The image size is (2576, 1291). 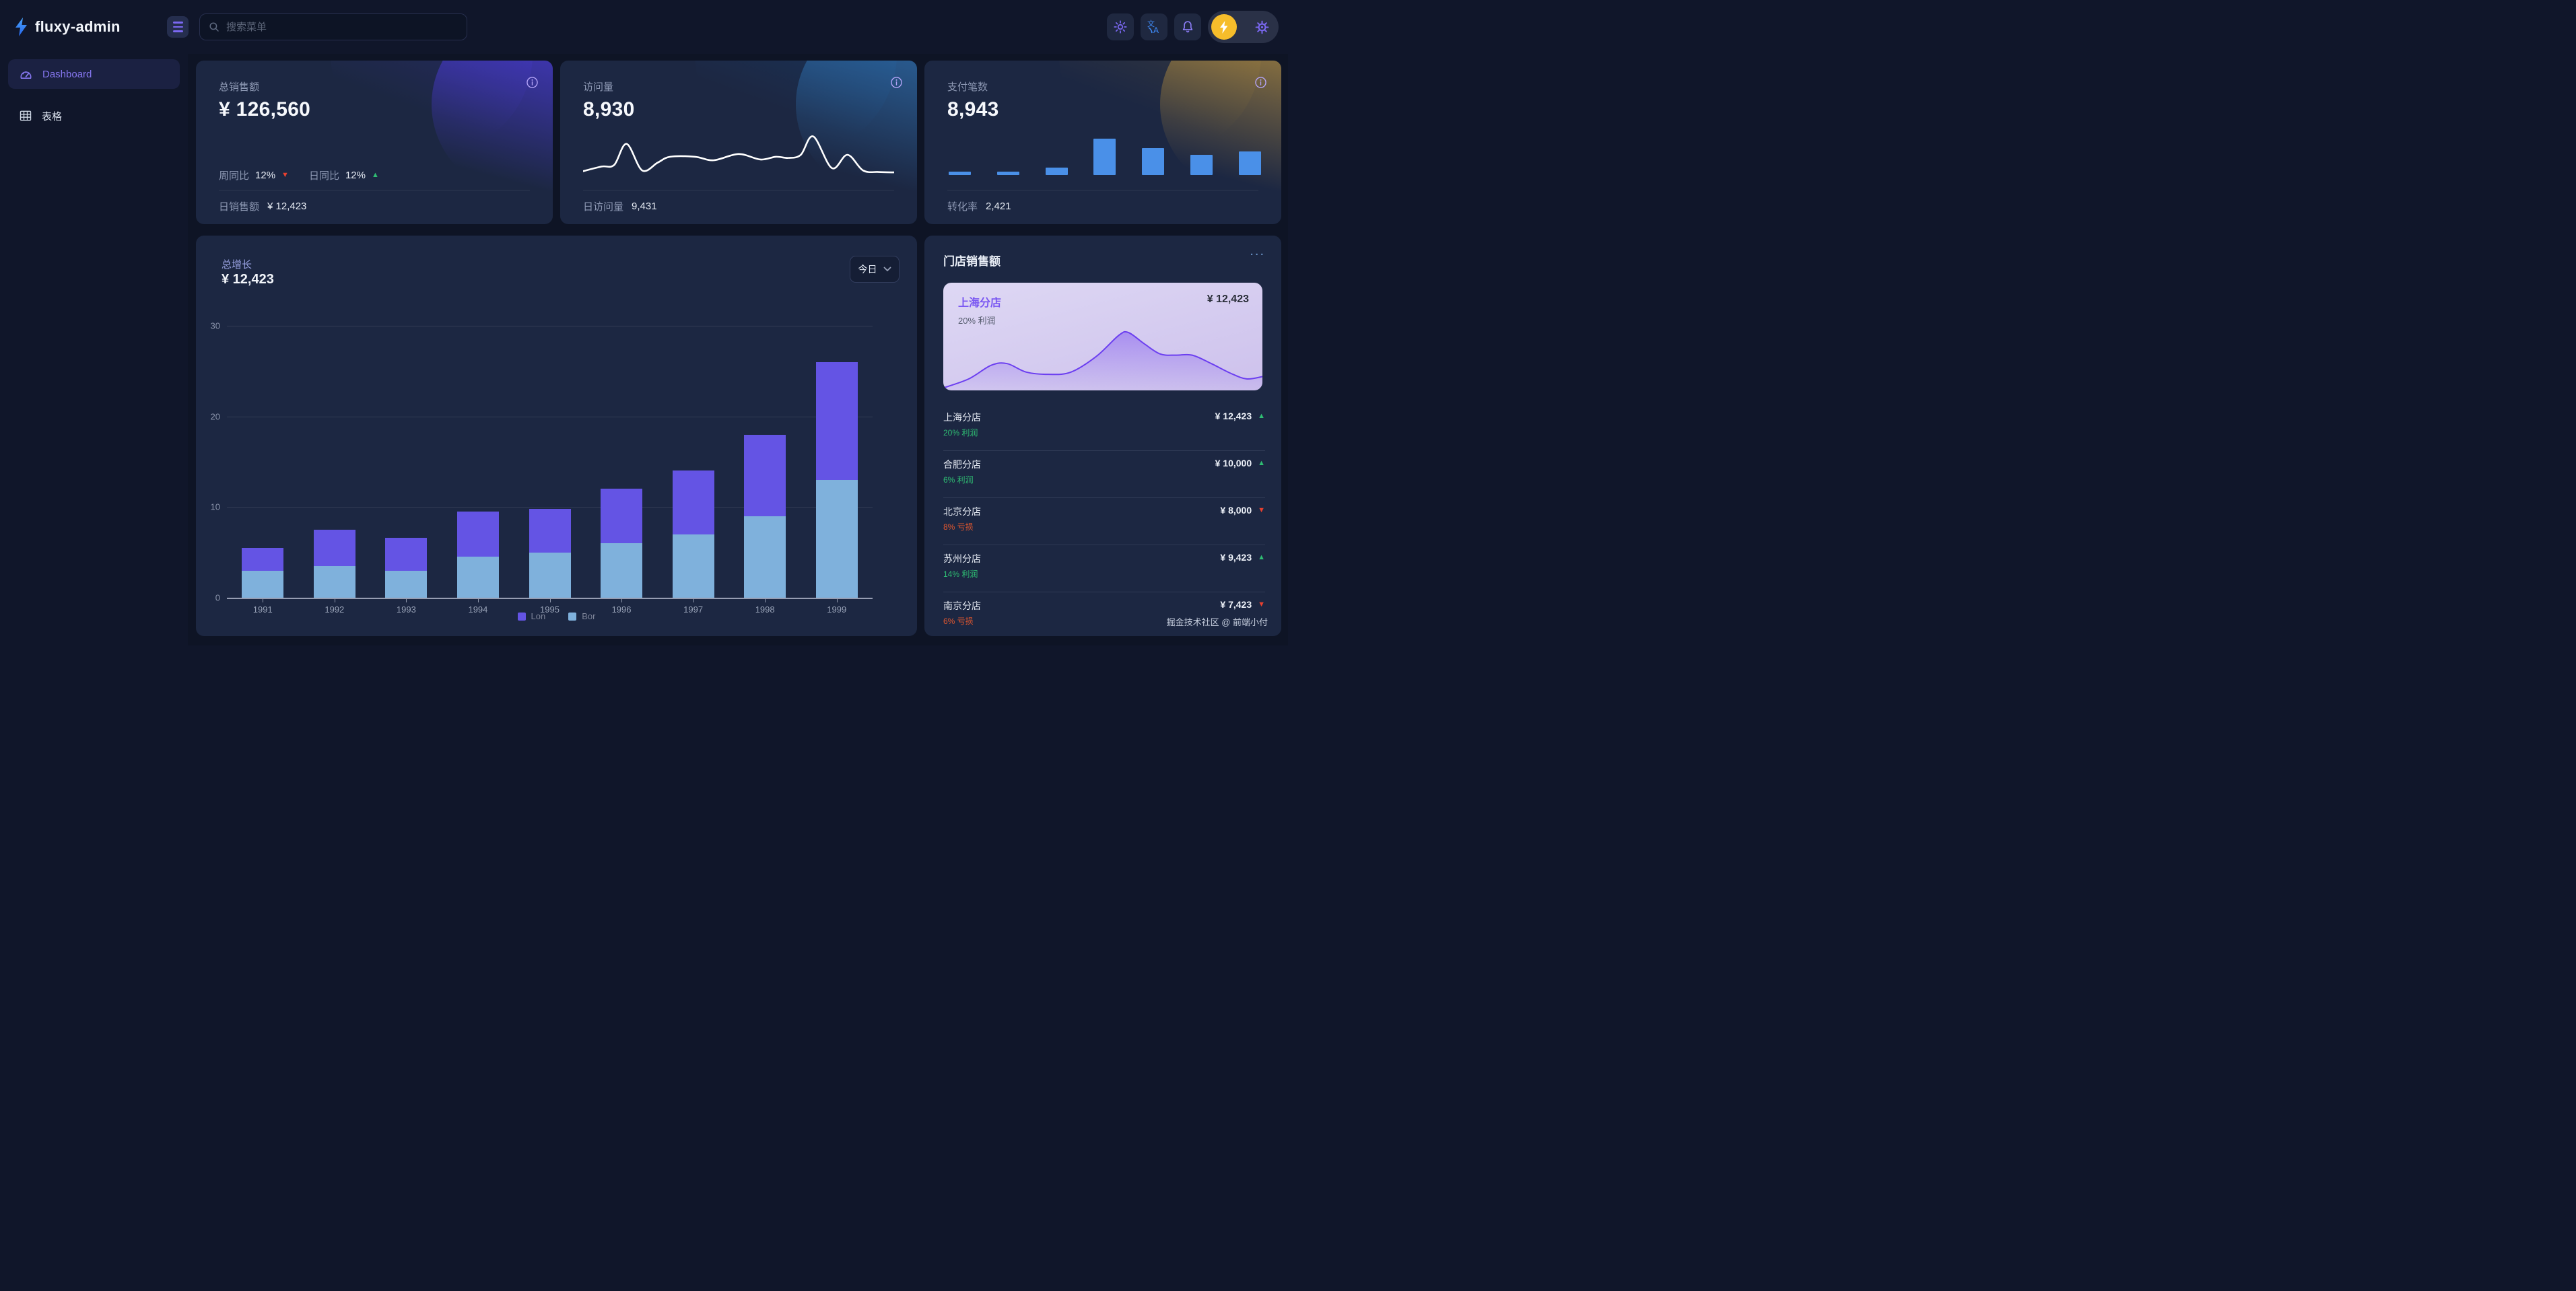 I want to click on sidebar-item-label: Dashboard, so click(x=67, y=74).